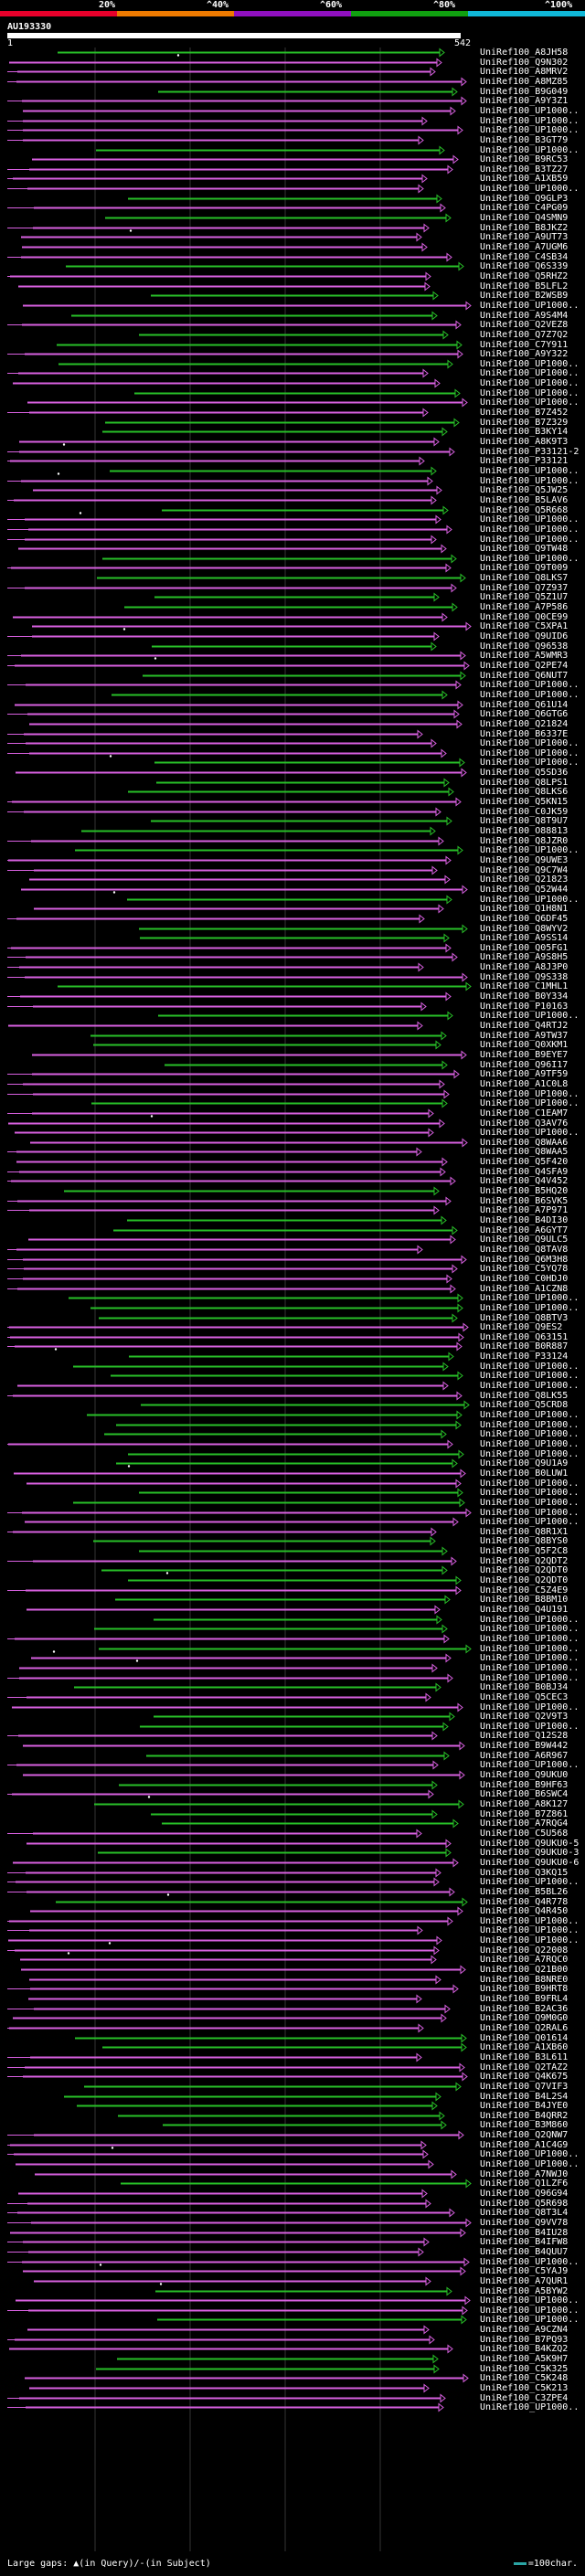 The image size is (585, 2576). What do you see at coordinates (524, 929) in the screenshot?
I see `hit-label: UniRef100_Q8WYV2` at bounding box center [524, 929].